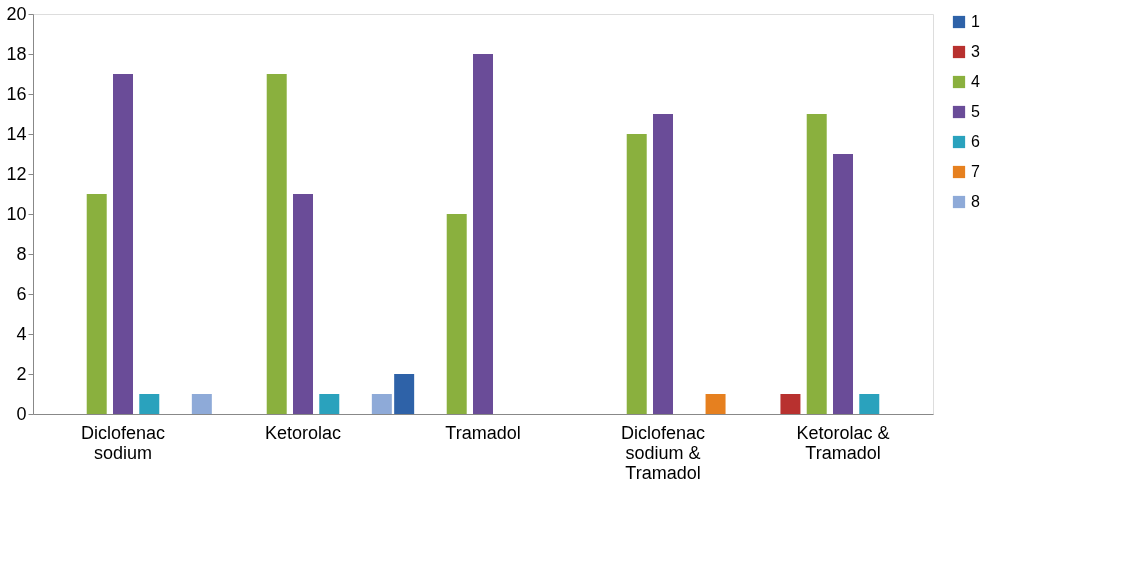  What do you see at coordinates (483, 432) in the screenshot?
I see `x-tick-label: Tramadol` at bounding box center [483, 432].